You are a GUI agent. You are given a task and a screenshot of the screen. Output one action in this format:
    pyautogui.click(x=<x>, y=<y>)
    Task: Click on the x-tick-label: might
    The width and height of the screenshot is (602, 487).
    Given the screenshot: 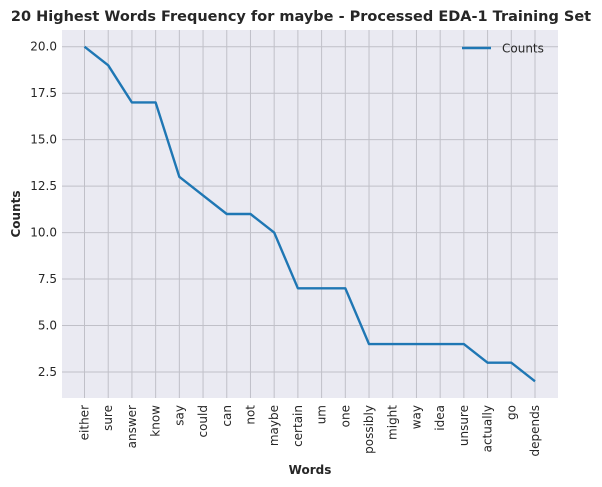 What is the action you would take?
    pyautogui.click(x=393, y=422)
    